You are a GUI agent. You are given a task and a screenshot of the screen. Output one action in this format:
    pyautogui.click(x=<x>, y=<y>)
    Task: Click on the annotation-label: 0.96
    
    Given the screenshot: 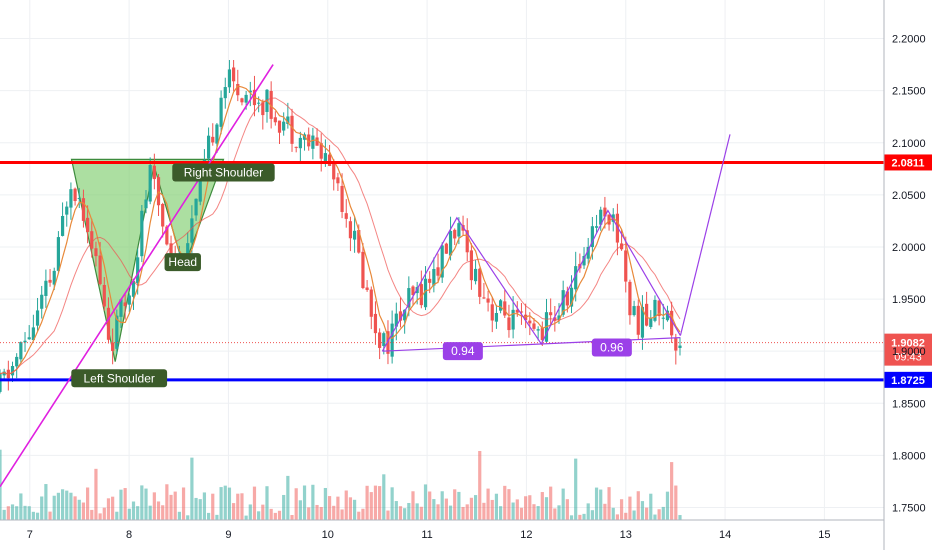 What is the action you would take?
    pyautogui.click(x=612, y=348)
    